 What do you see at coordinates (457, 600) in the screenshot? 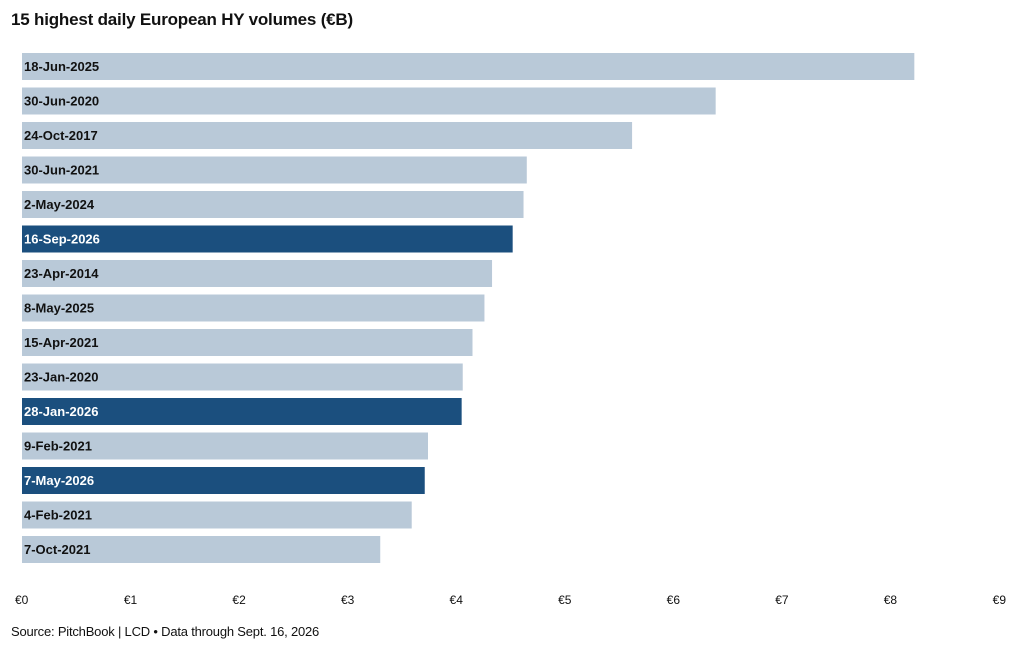
I see `x-tick-label: €4` at bounding box center [457, 600].